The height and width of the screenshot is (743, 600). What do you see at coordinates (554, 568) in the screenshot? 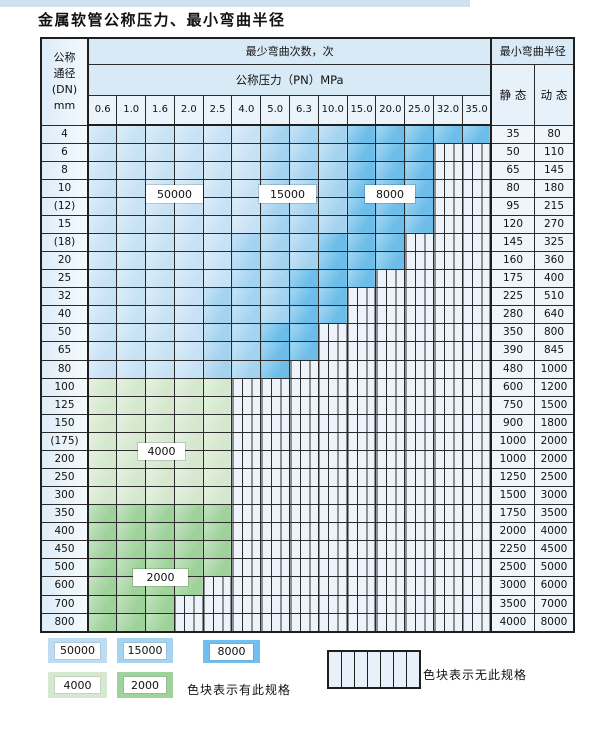
I see `dynamic-radius-cell: 5000` at bounding box center [554, 568].